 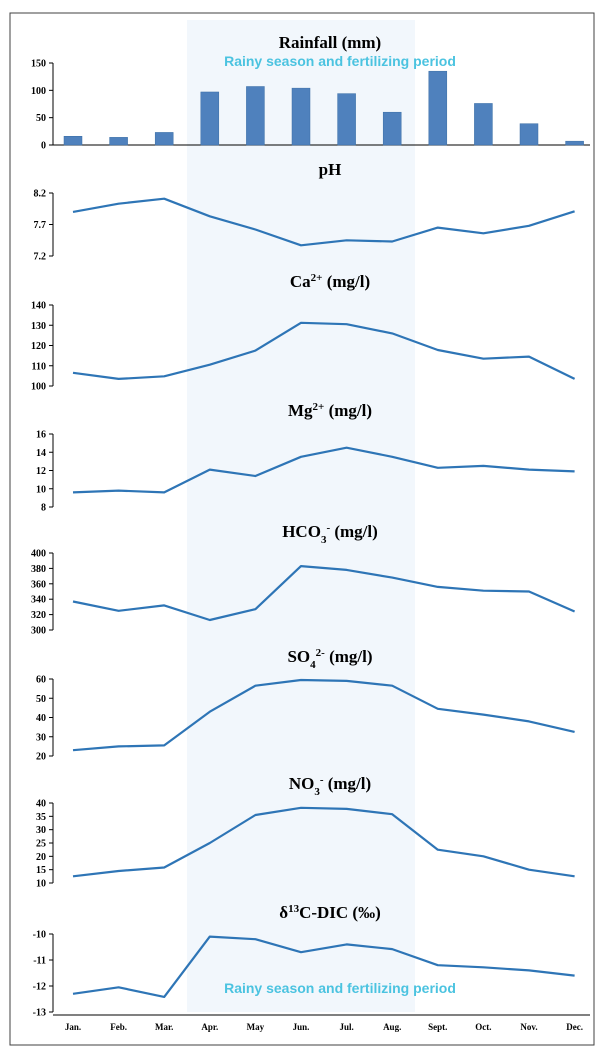 What do you see at coordinates (41, 489) in the screenshot?
I see `y-tick-label: 10` at bounding box center [41, 489].